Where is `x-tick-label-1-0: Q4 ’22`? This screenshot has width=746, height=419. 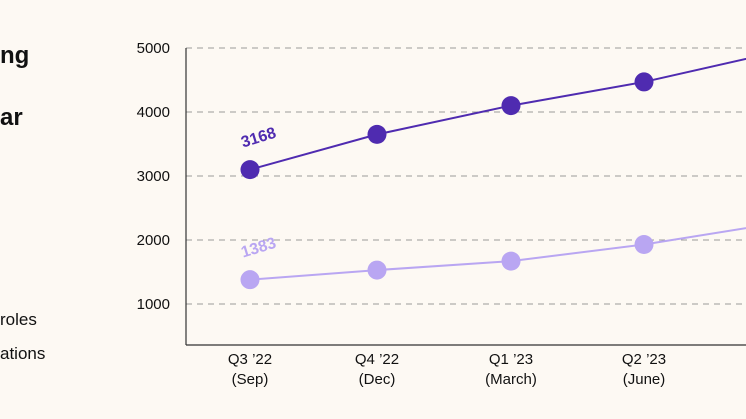 x-tick-label-1-0: Q4 ’22 is located at coordinates (377, 359).